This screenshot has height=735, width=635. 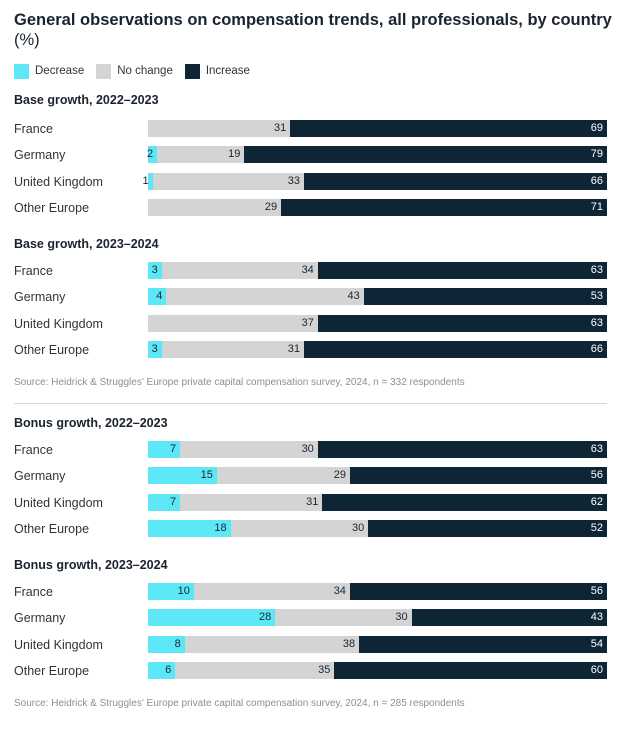 I want to click on legend-swatch-decrease, so click(x=21, y=71).